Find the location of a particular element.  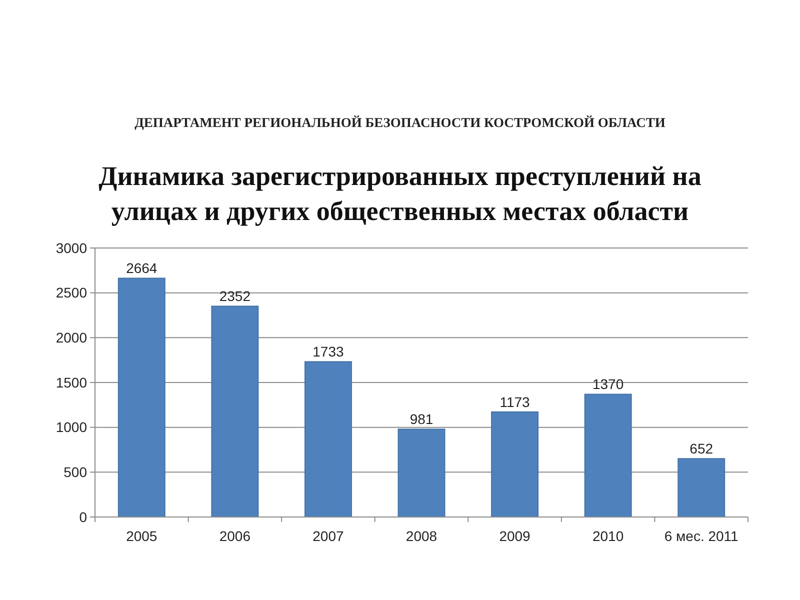

data-label: 2664 is located at coordinates (142, 268).